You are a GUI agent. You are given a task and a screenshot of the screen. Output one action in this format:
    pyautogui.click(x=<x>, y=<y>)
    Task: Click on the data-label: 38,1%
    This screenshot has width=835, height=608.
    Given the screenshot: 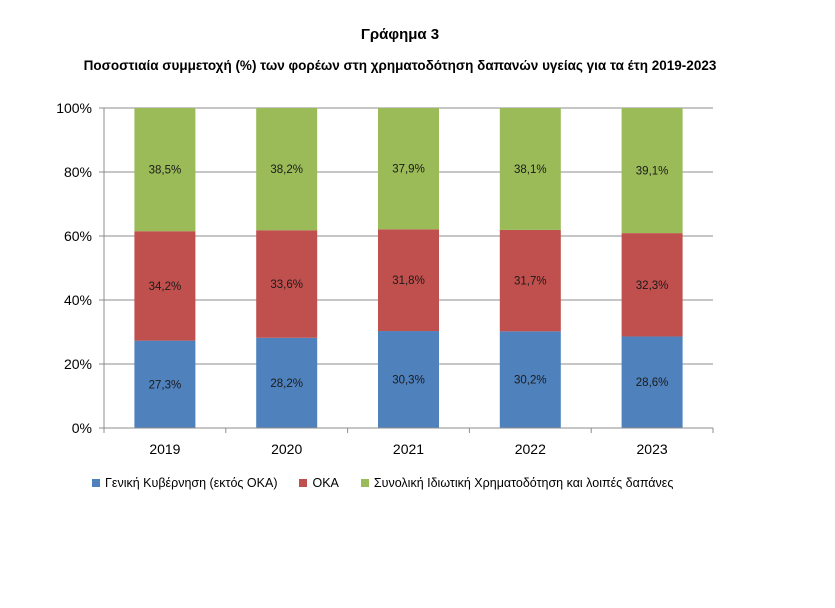 What is the action you would take?
    pyautogui.click(x=530, y=170)
    